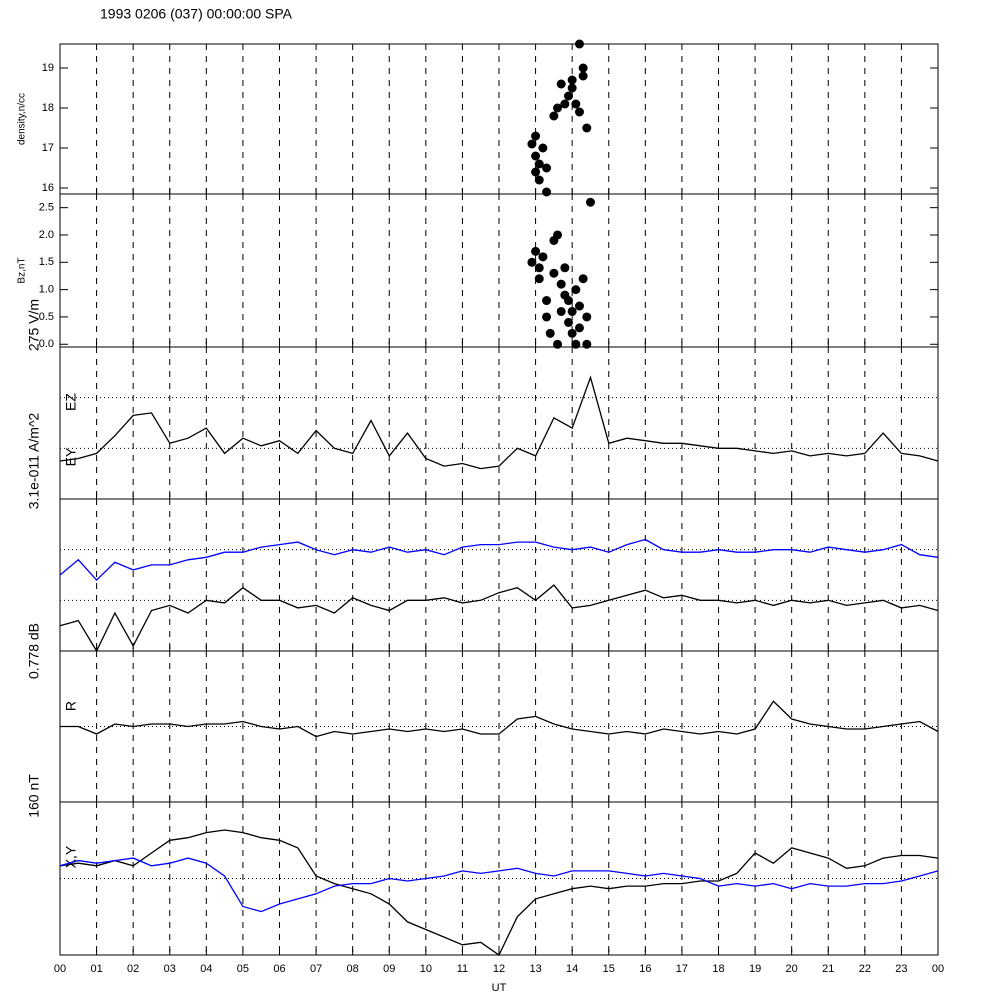 The height and width of the screenshot is (1000, 1000). I want to click on x-tick-label: 01, so click(96, 969).